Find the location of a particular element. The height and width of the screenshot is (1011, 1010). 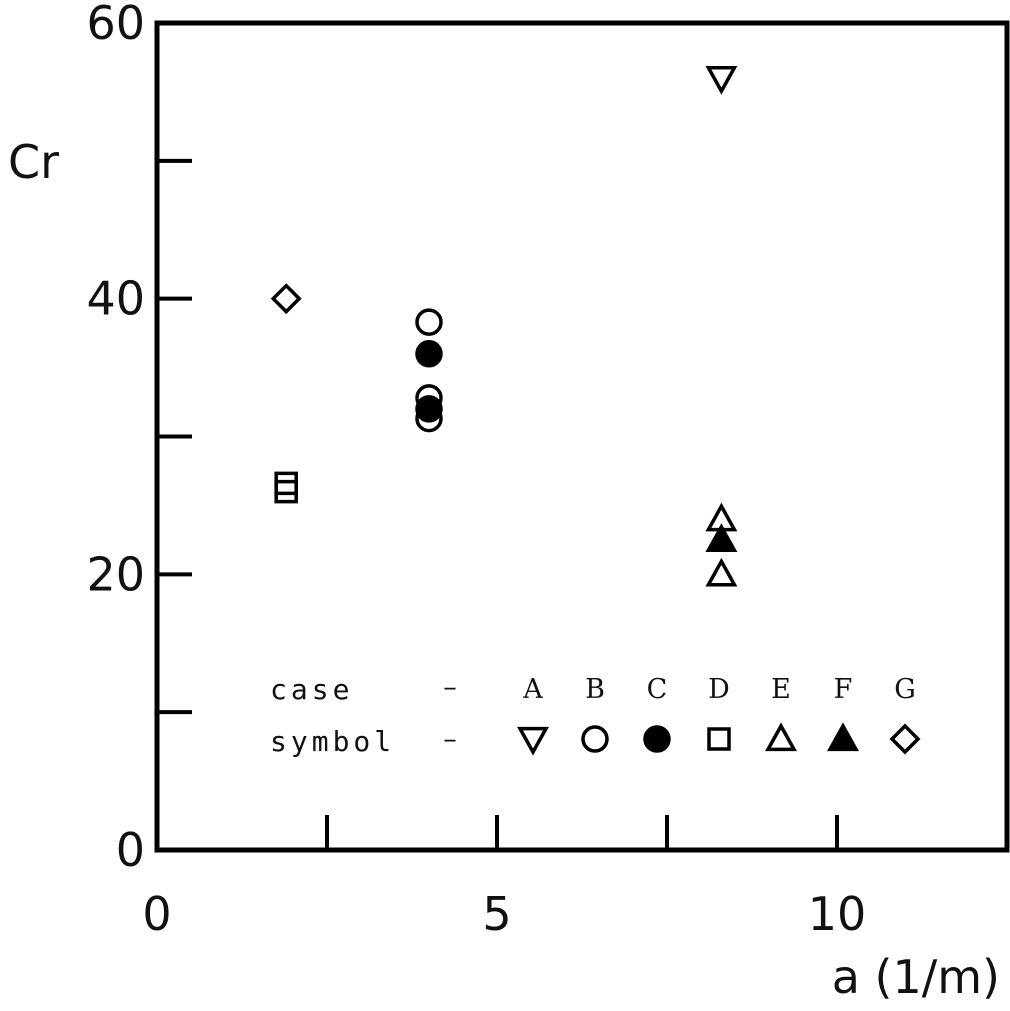

y-tick-label: 40 is located at coordinates (115, 299).